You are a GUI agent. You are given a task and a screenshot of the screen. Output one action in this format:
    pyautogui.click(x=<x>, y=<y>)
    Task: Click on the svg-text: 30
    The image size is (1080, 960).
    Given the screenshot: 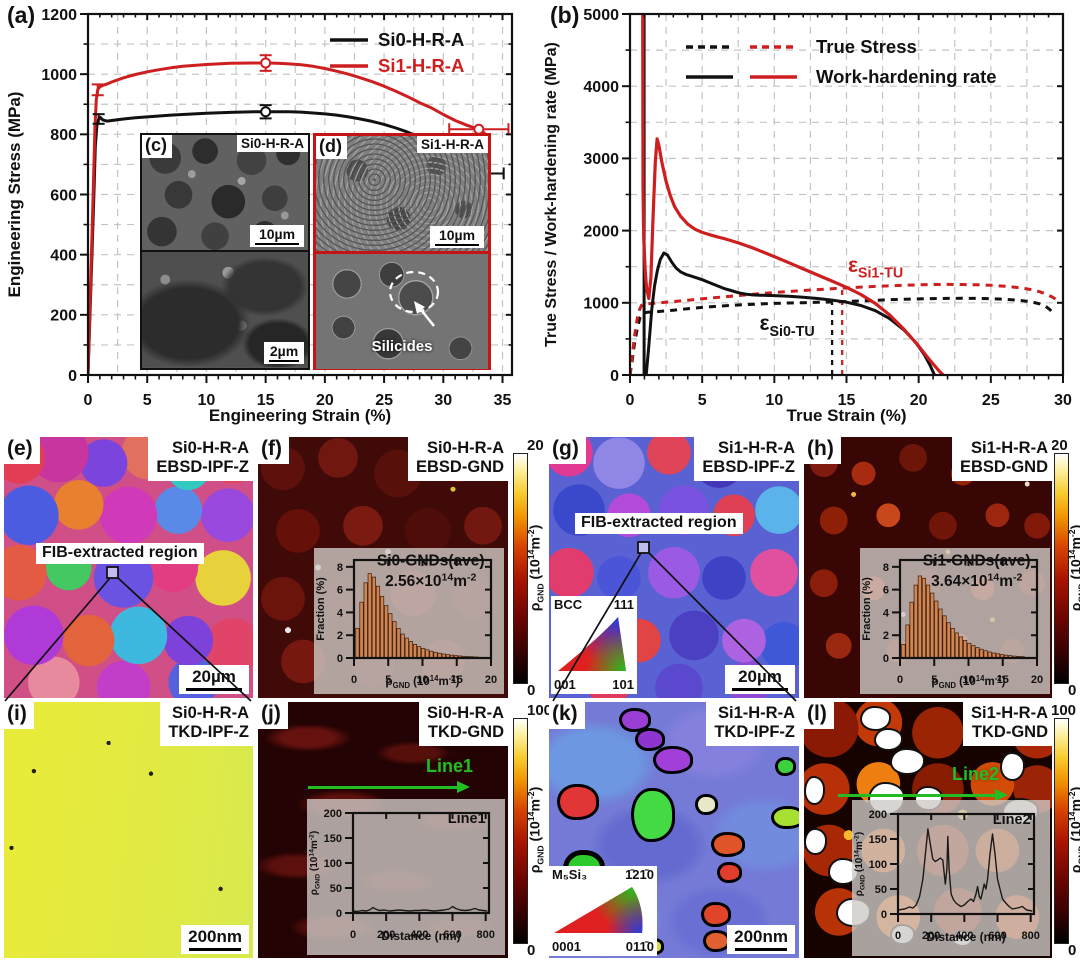 What is the action you would take?
    pyautogui.click(x=443, y=400)
    